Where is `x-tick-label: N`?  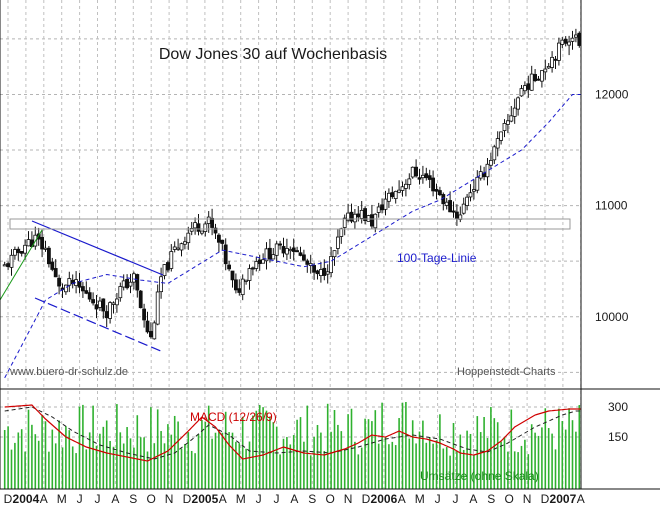
x-tick-label: N is located at coordinates (527, 499).